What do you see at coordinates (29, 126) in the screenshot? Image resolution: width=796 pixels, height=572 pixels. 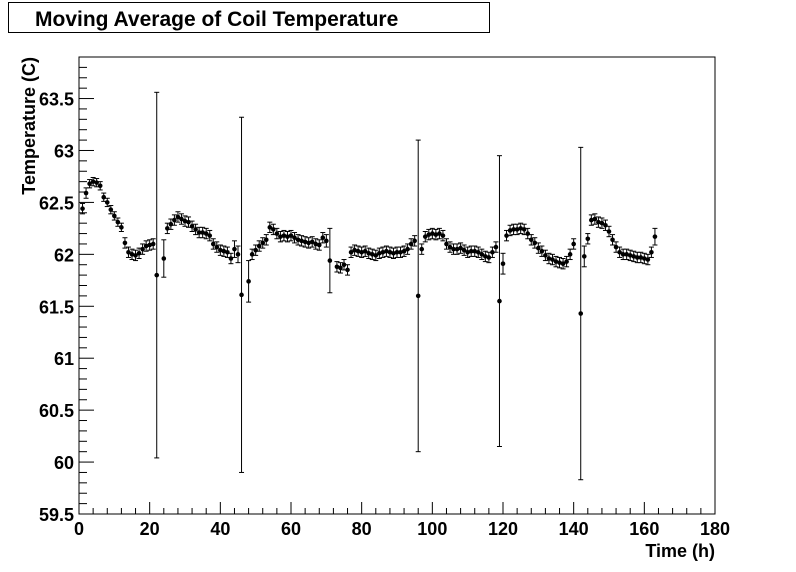 I see `y-axis-title: Temperature (C)` at bounding box center [29, 126].